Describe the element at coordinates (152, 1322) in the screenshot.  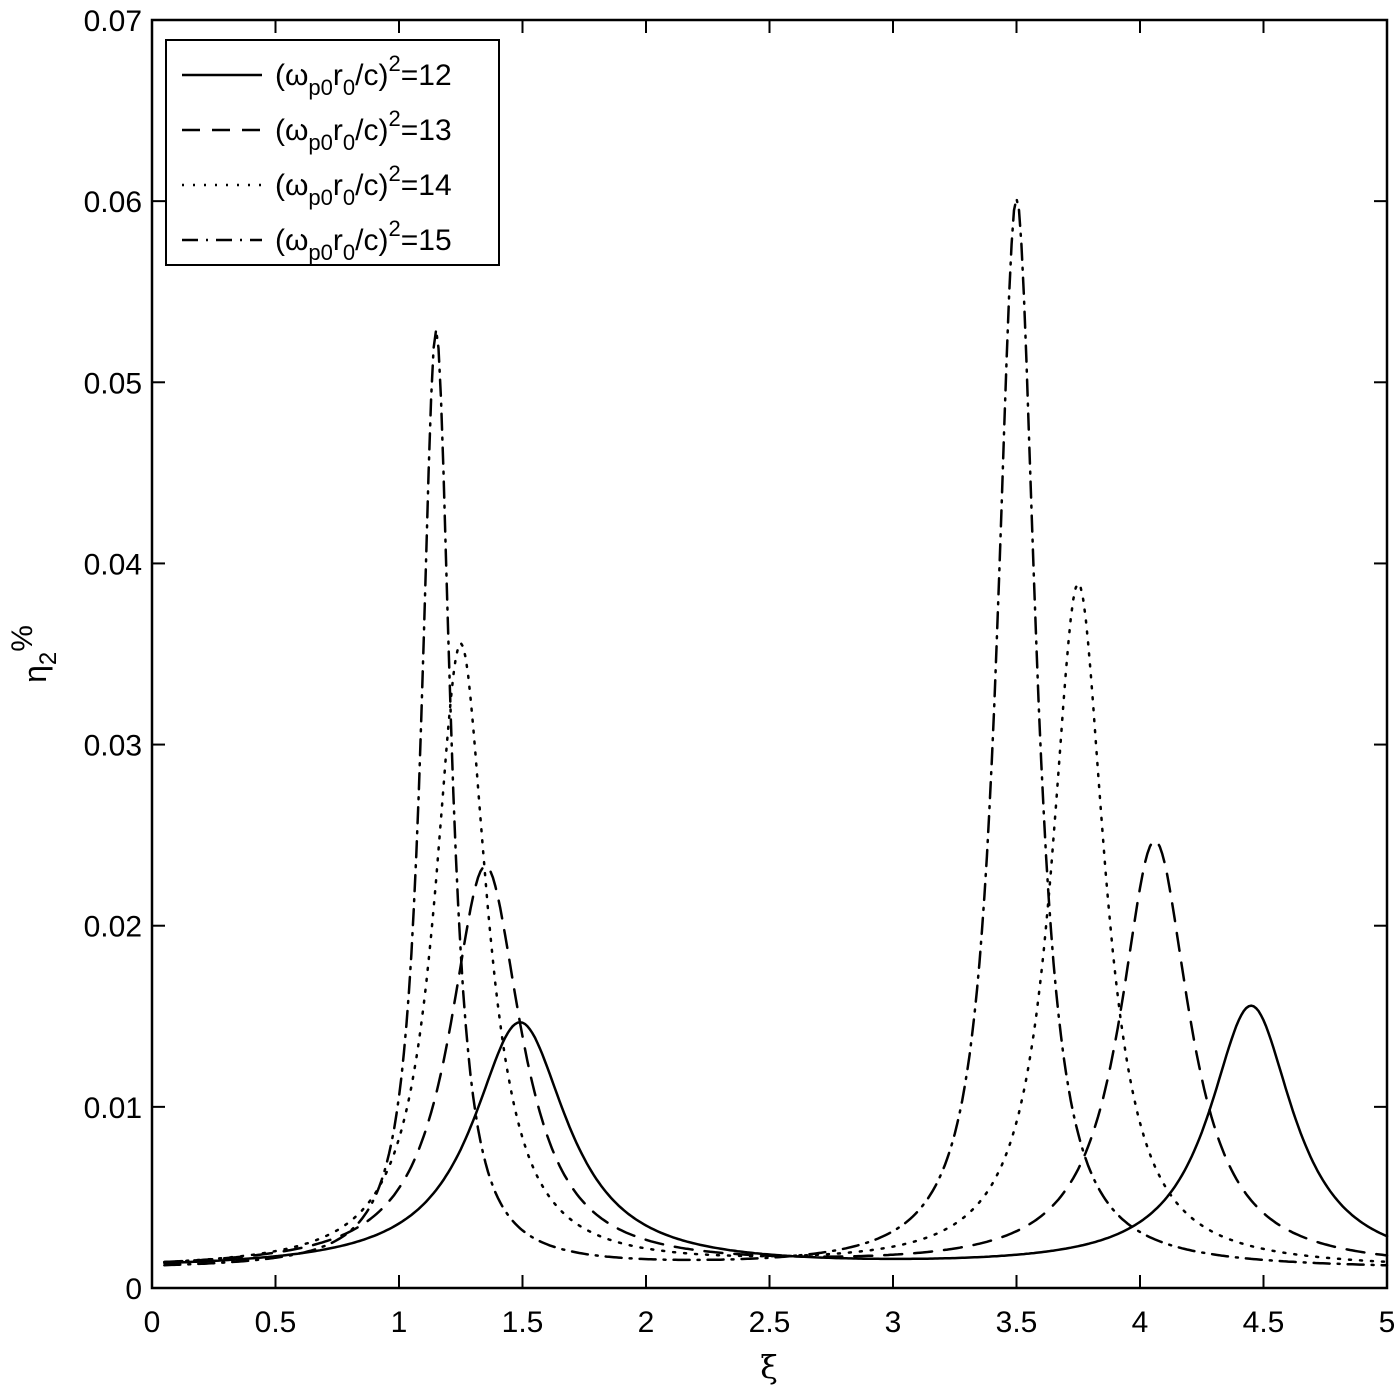
I see `x-tick-label: 0` at that location.